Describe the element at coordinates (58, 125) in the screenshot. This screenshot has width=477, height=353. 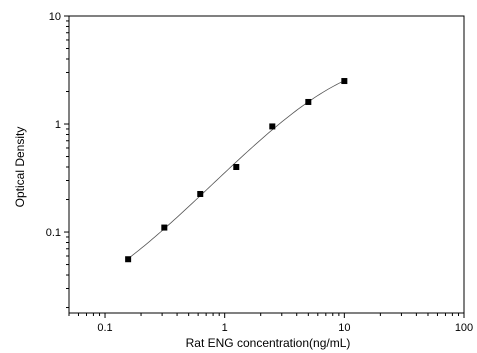
I see `y-tick-label: 1` at that location.